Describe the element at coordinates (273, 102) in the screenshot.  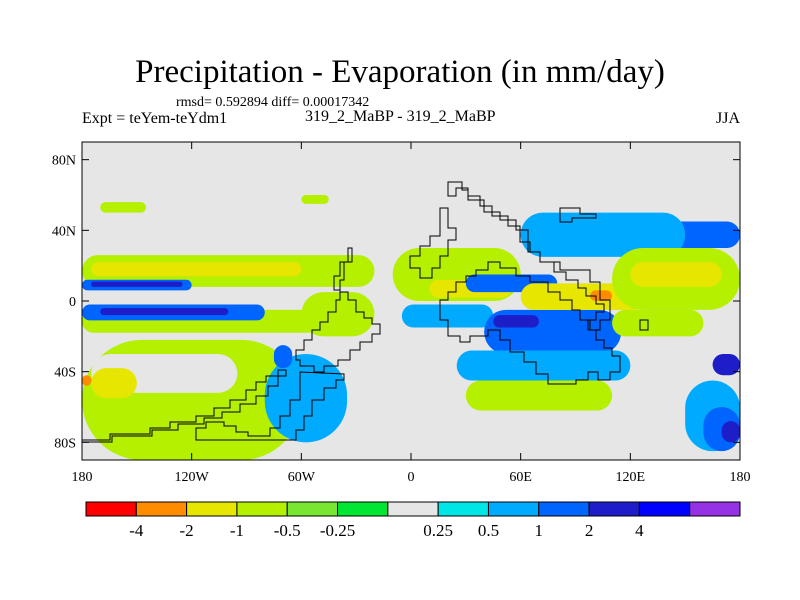
I see `rmsd-stats: rmsd= 0.592894 diff= 0.00017342` at that location.